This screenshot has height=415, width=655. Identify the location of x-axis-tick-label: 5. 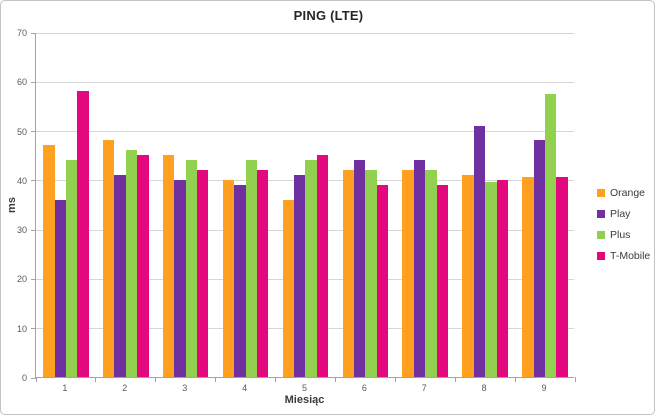
(304, 388).